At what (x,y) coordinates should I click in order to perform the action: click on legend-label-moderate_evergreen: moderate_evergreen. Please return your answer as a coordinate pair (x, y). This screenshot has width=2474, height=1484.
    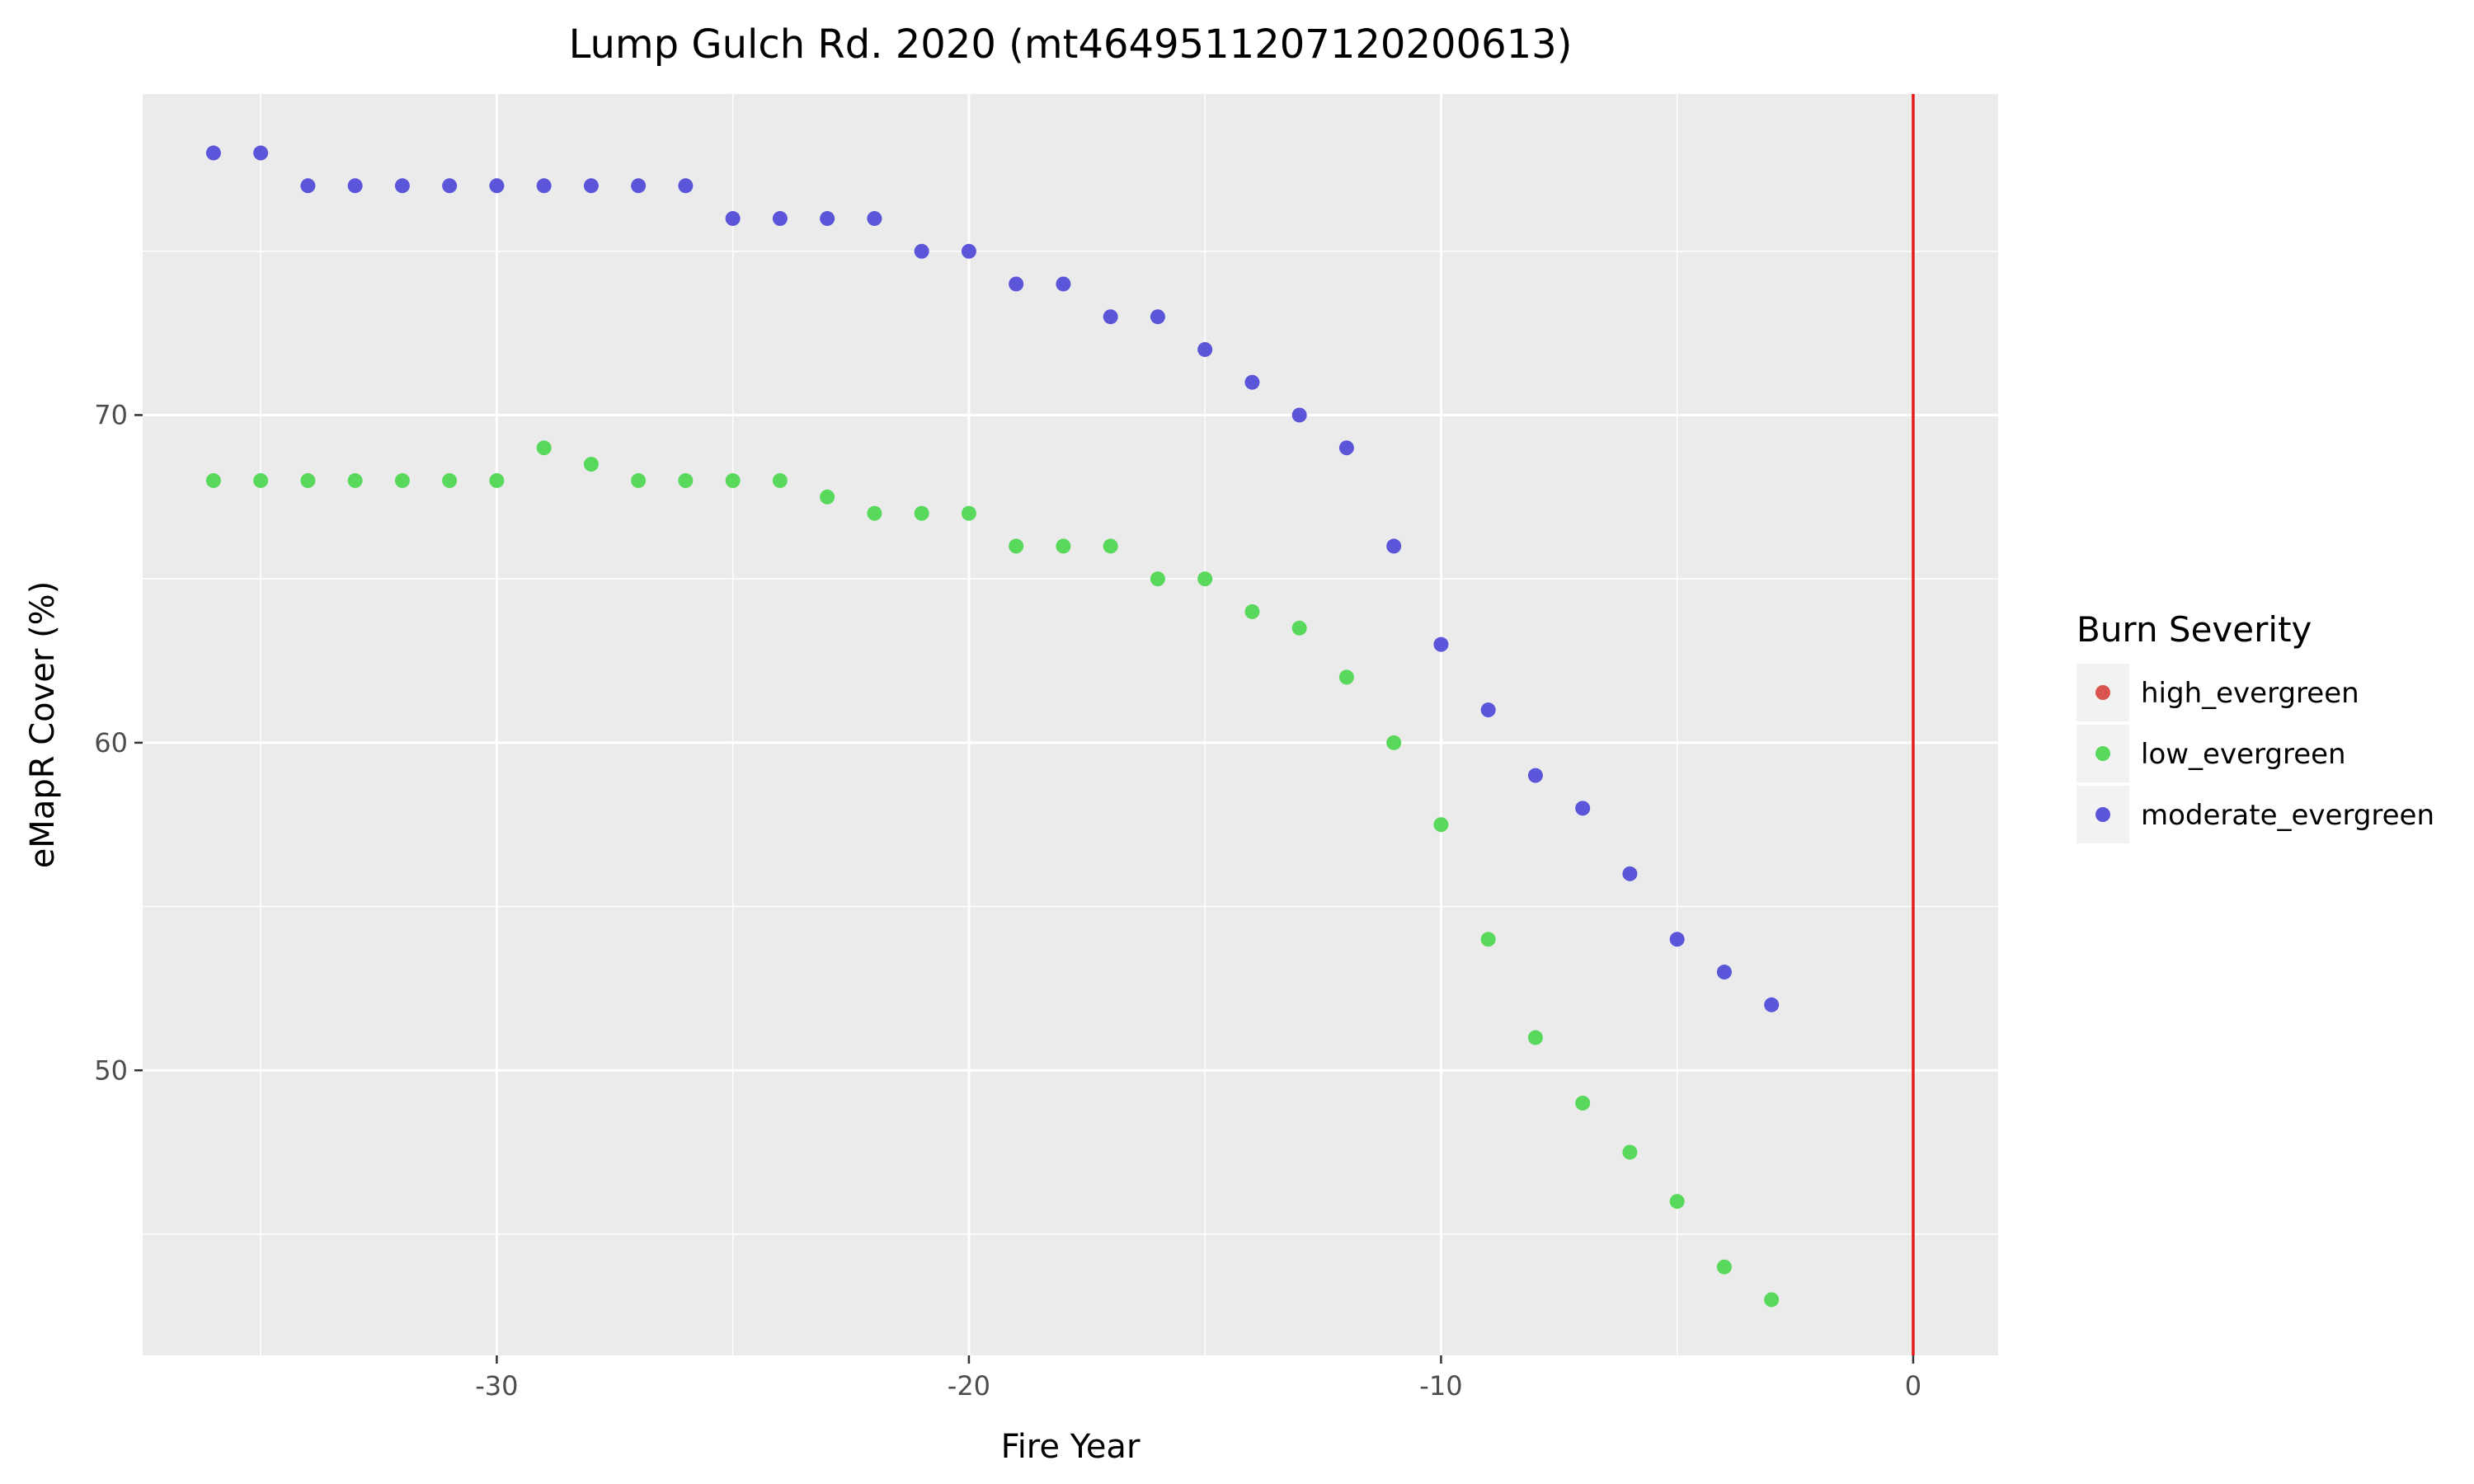
    Looking at the image, I should click on (2287, 815).